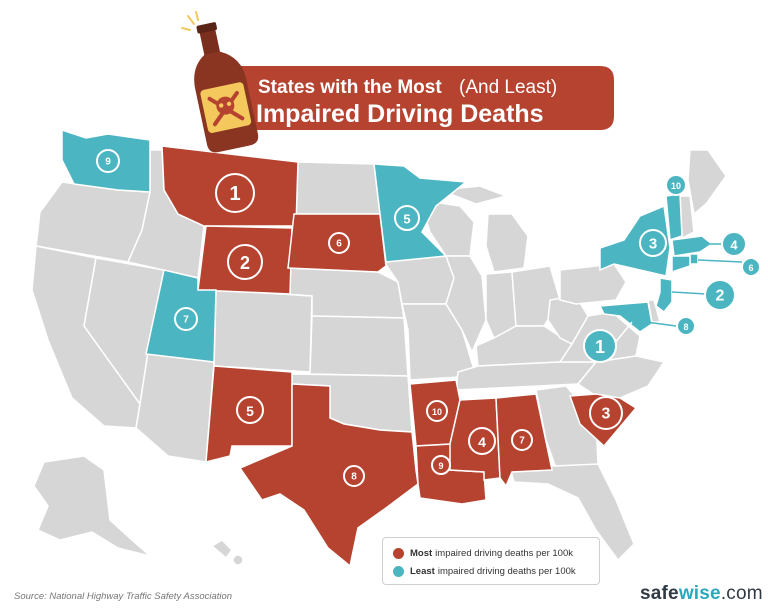  Describe the element at coordinates (750, 268) in the screenshot. I see `rank-label-rhode-island: 6` at that location.